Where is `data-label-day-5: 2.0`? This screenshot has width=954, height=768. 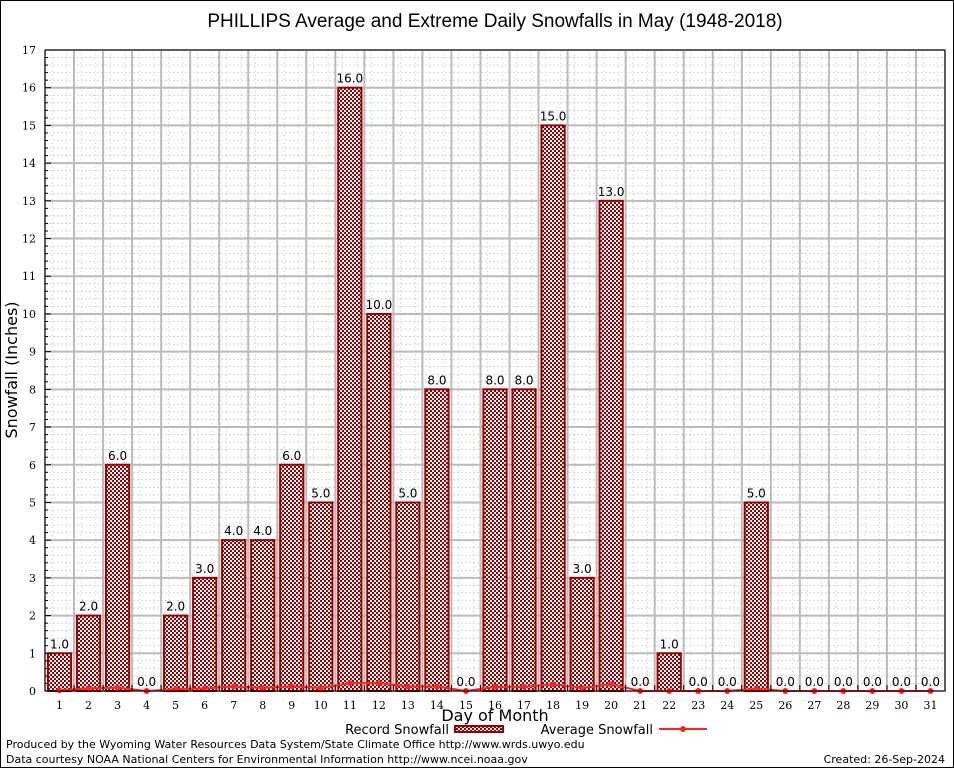 data-label-day-5: 2.0 is located at coordinates (175, 607).